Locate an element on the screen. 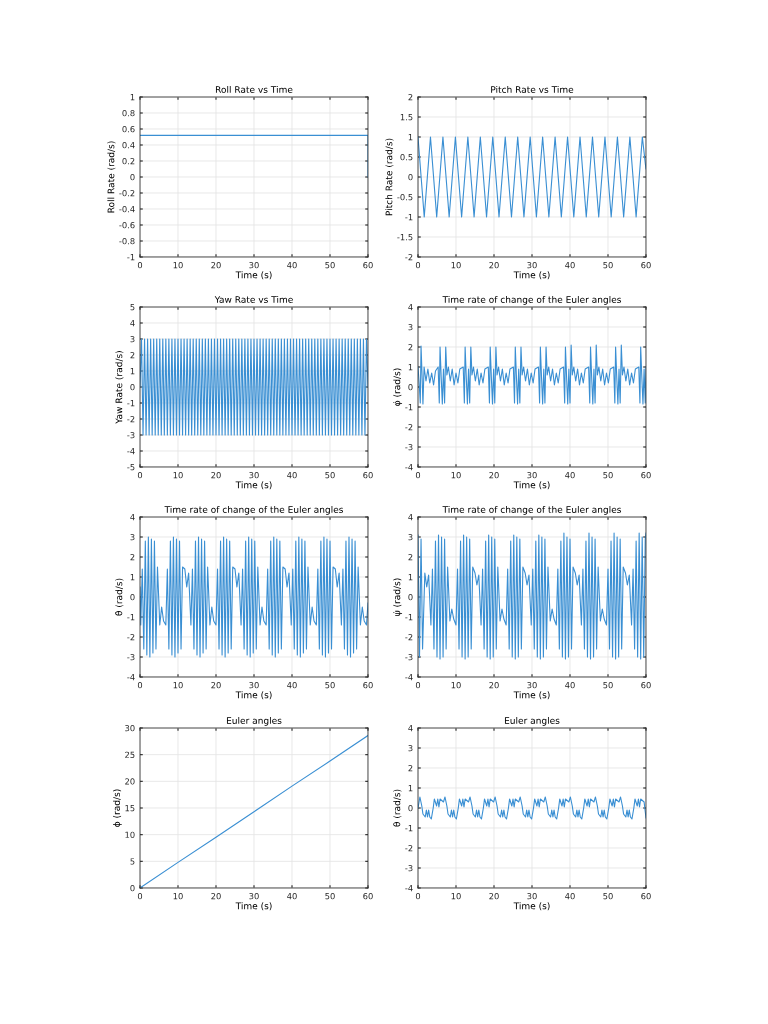 The width and height of the screenshot is (768, 1024). y-tick-label: 0.5 is located at coordinates (406, 157).